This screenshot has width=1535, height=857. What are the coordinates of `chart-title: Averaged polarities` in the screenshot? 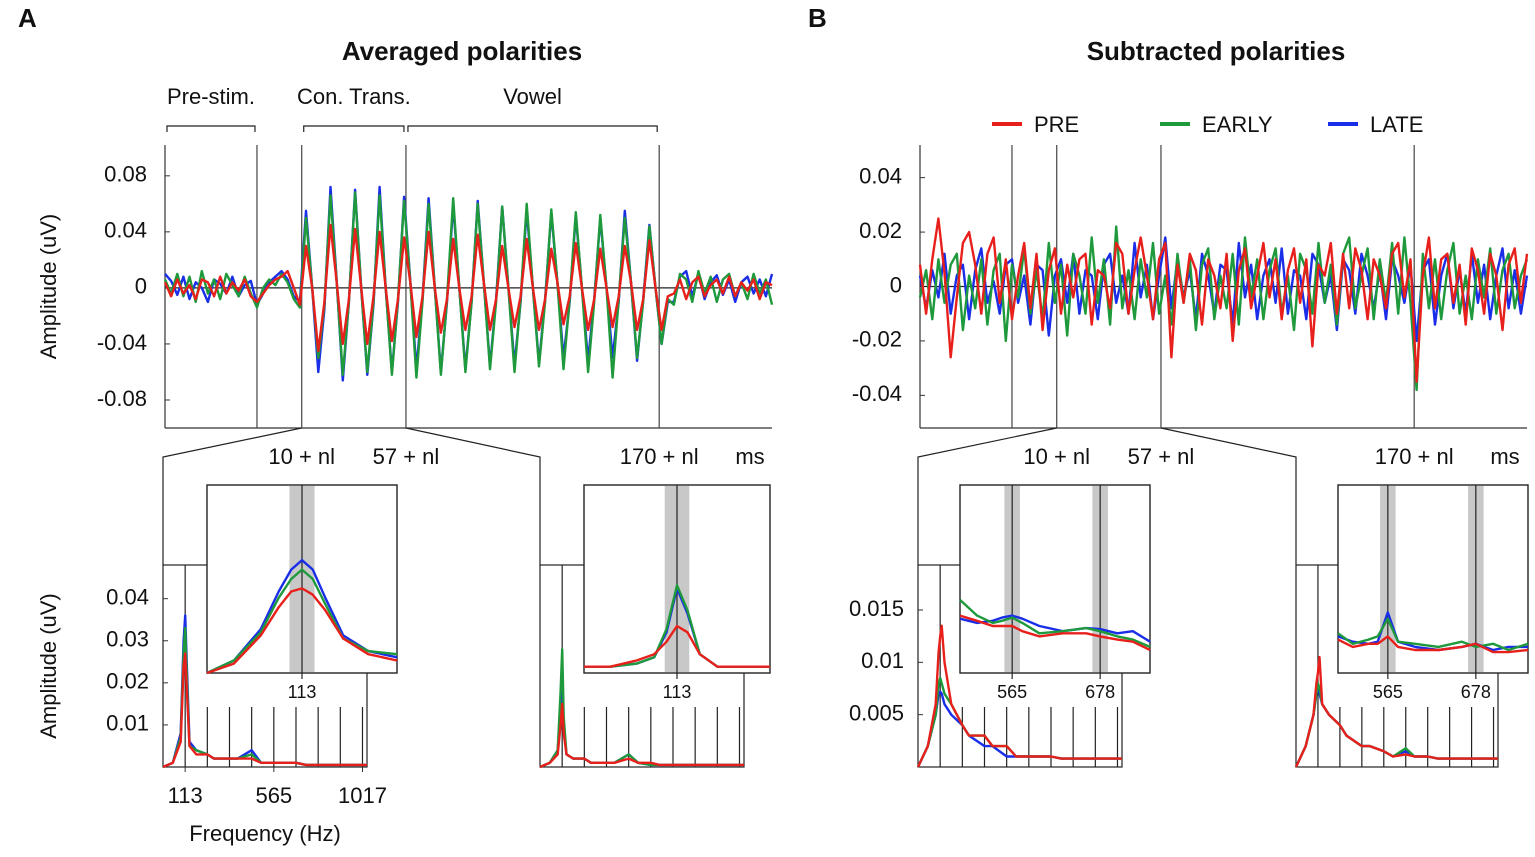 It's located at (462, 51).